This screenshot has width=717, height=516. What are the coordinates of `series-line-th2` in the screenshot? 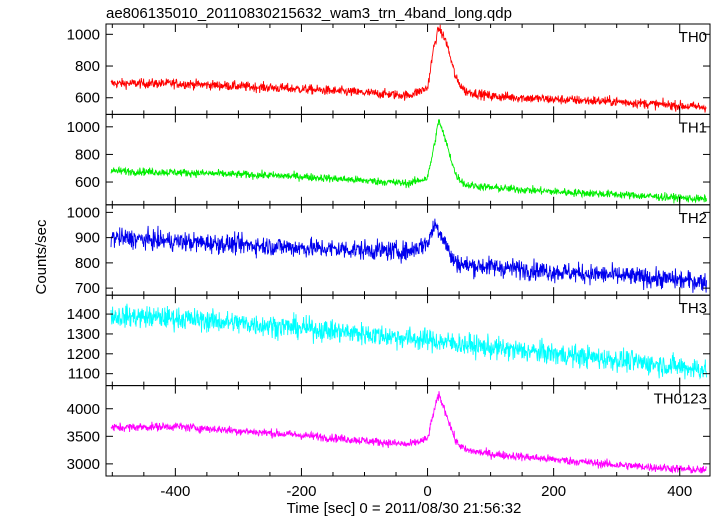 It's located at (408, 255).